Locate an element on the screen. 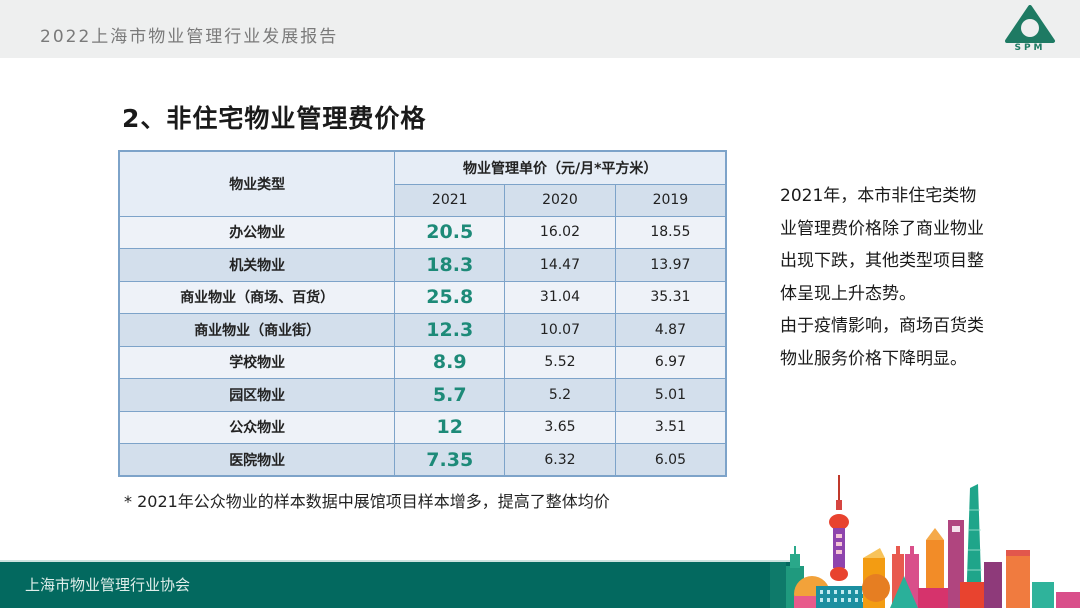 The image size is (1080, 608). year-header-2020: 2020 is located at coordinates (560, 200).